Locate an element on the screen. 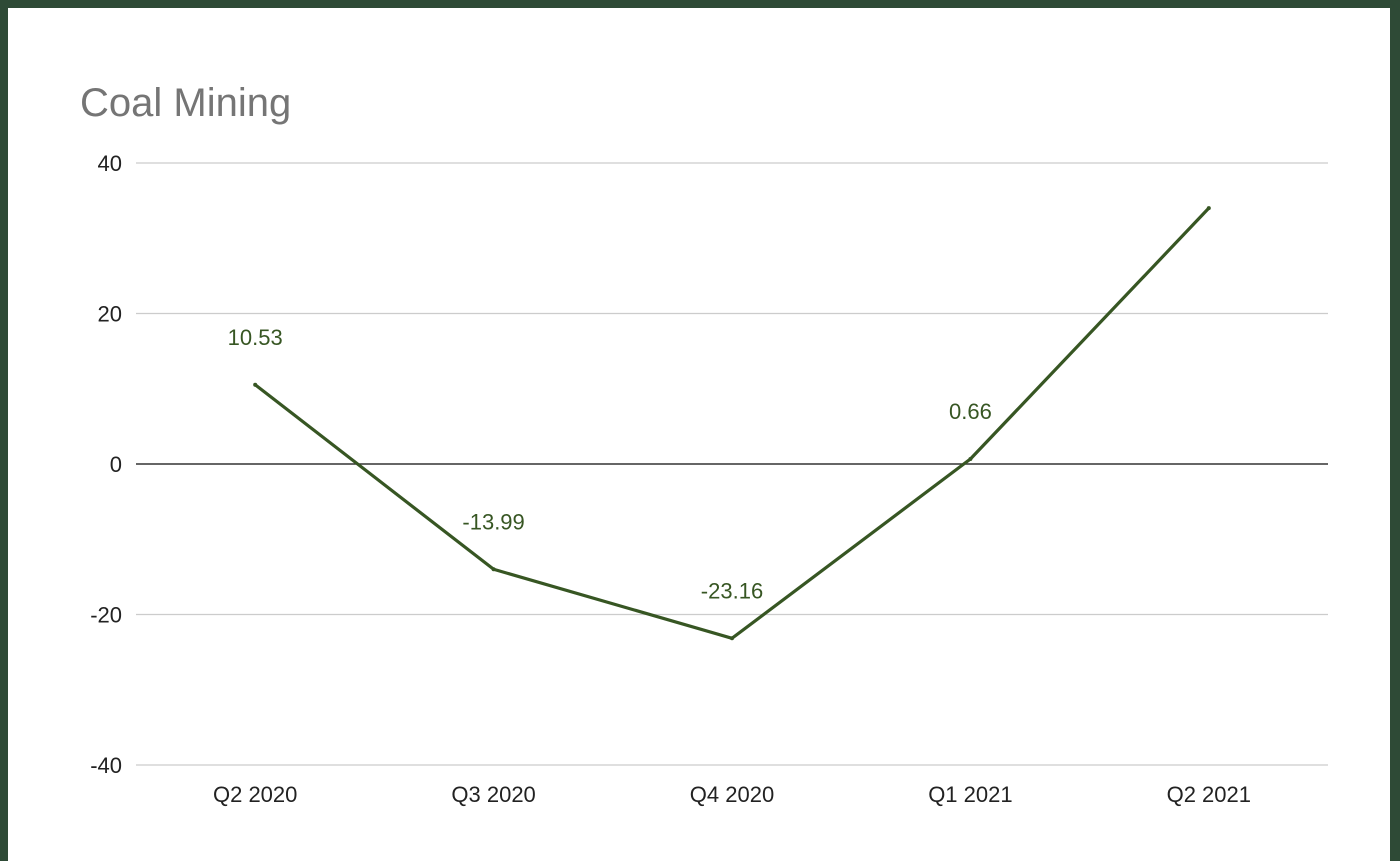 This screenshot has width=1400, height=861. y-tick-label: 0 is located at coordinates (116, 464).